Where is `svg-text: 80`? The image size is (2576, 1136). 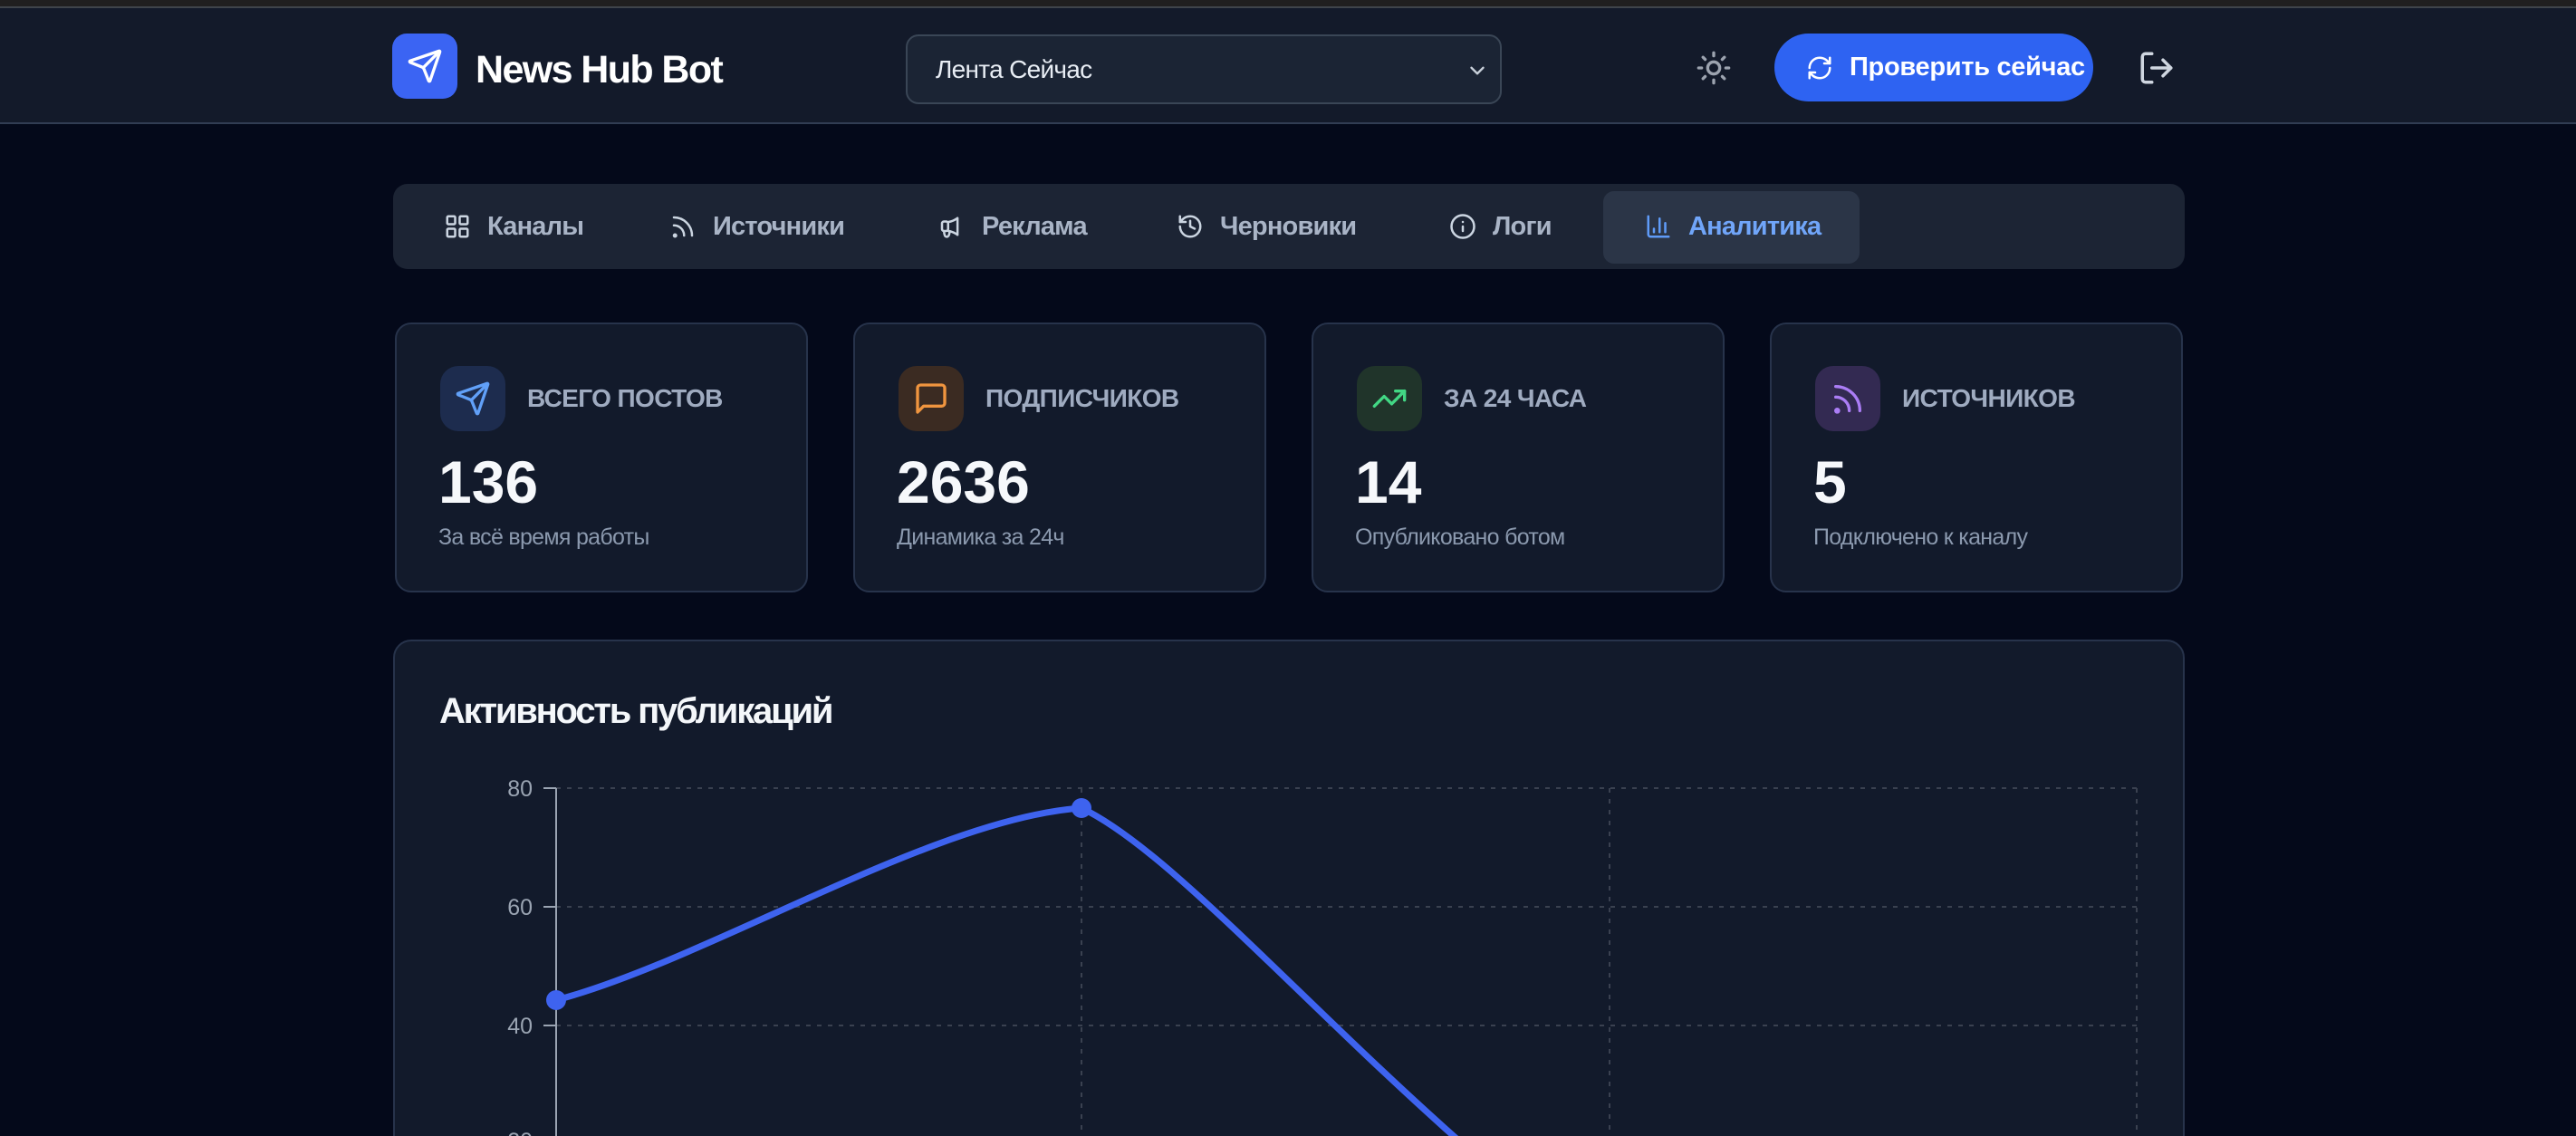 svg-text: 80 is located at coordinates (520, 789).